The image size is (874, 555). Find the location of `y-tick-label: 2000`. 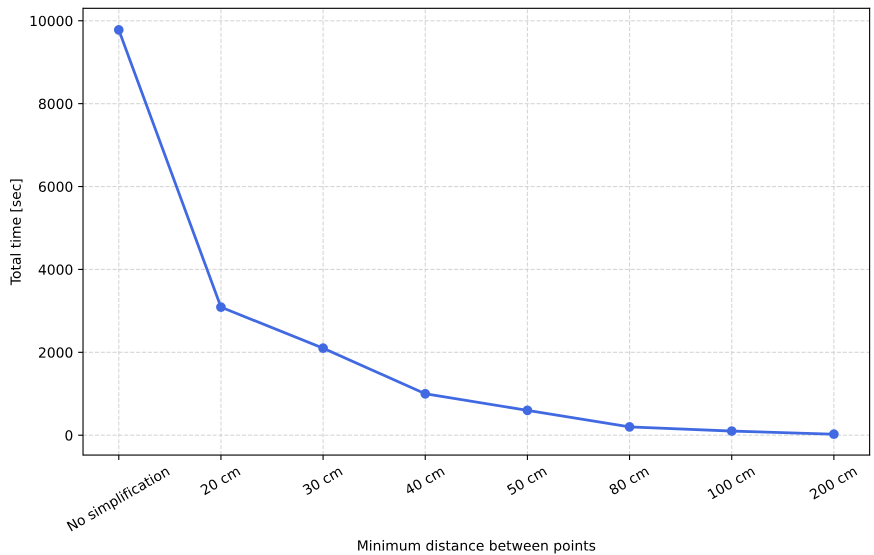

y-tick-label: 2000 is located at coordinates (55, 352).